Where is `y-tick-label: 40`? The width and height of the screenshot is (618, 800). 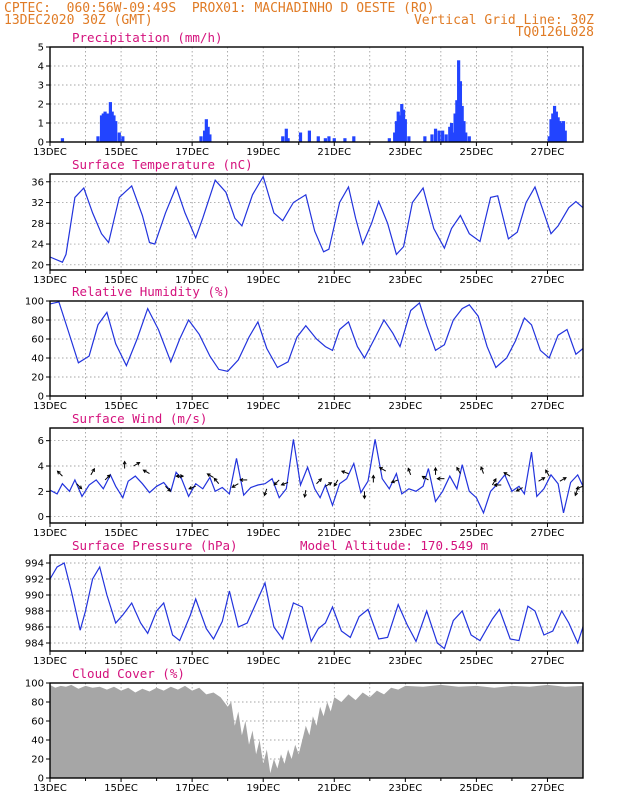 y-tick-label: 40 is located at coordinates (37, 359).